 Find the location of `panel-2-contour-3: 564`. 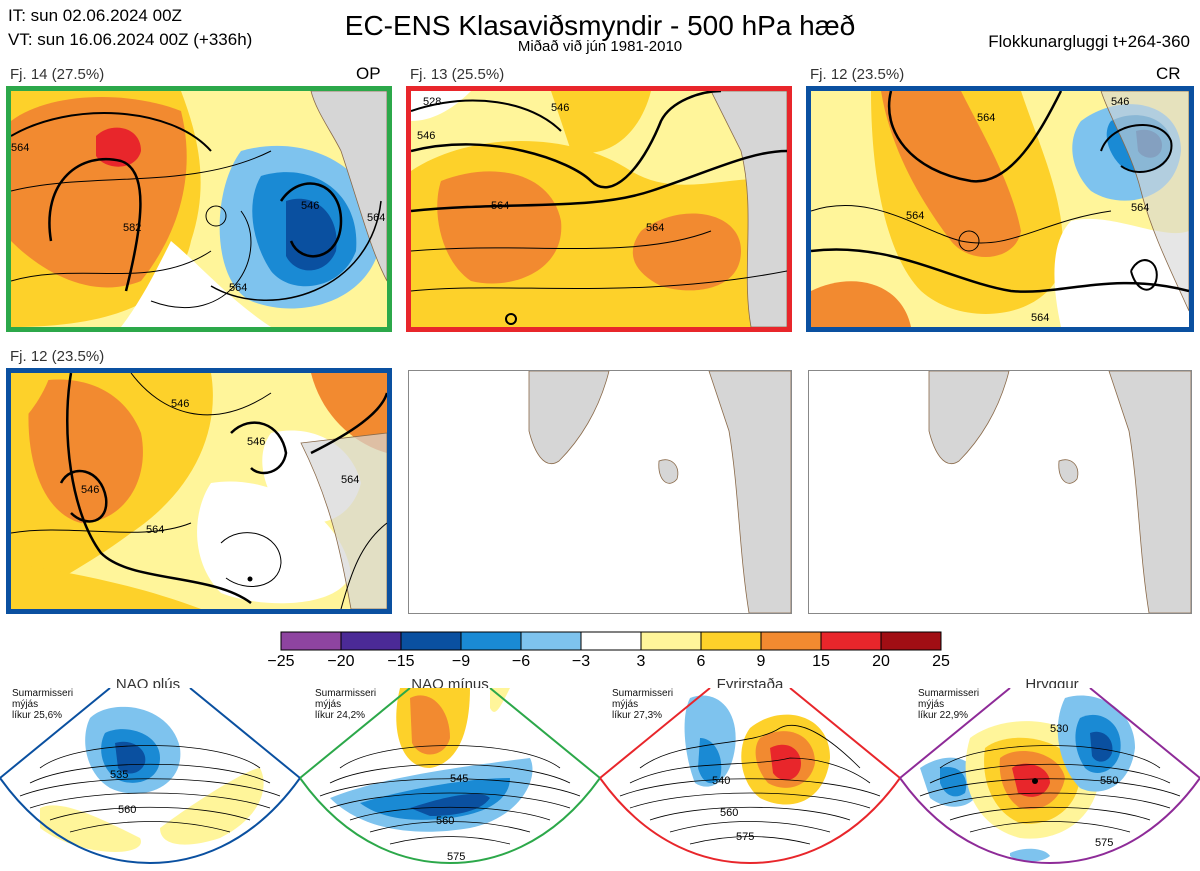

panel-2-contour-3: 564 is located at coordinates (500, 206).